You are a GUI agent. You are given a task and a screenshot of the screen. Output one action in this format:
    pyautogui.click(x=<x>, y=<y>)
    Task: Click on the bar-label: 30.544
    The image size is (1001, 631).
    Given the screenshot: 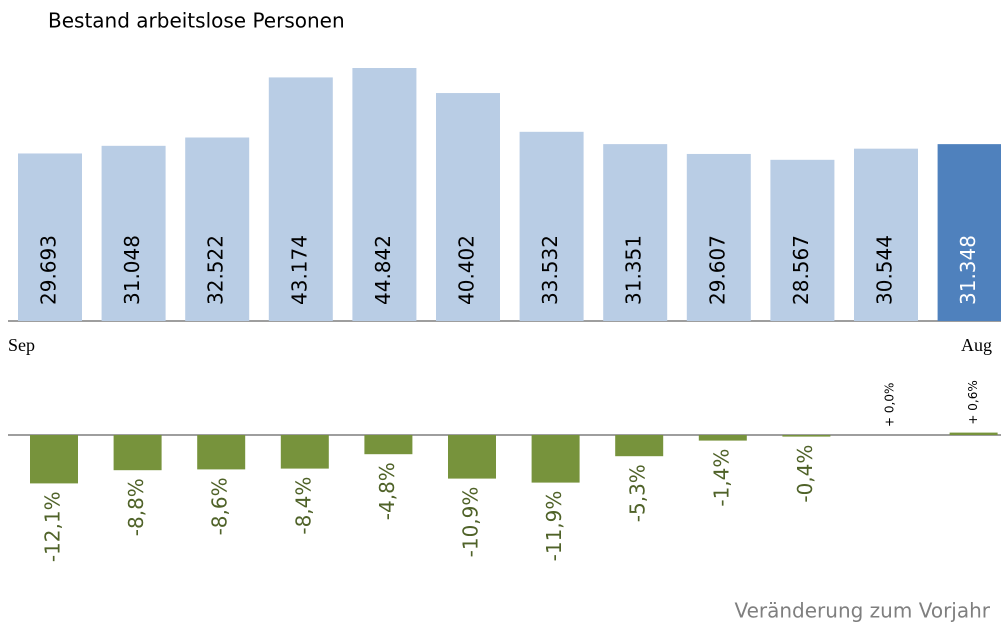 What is the action you would take?
    pyautogui.click(x=885, y=270)
    